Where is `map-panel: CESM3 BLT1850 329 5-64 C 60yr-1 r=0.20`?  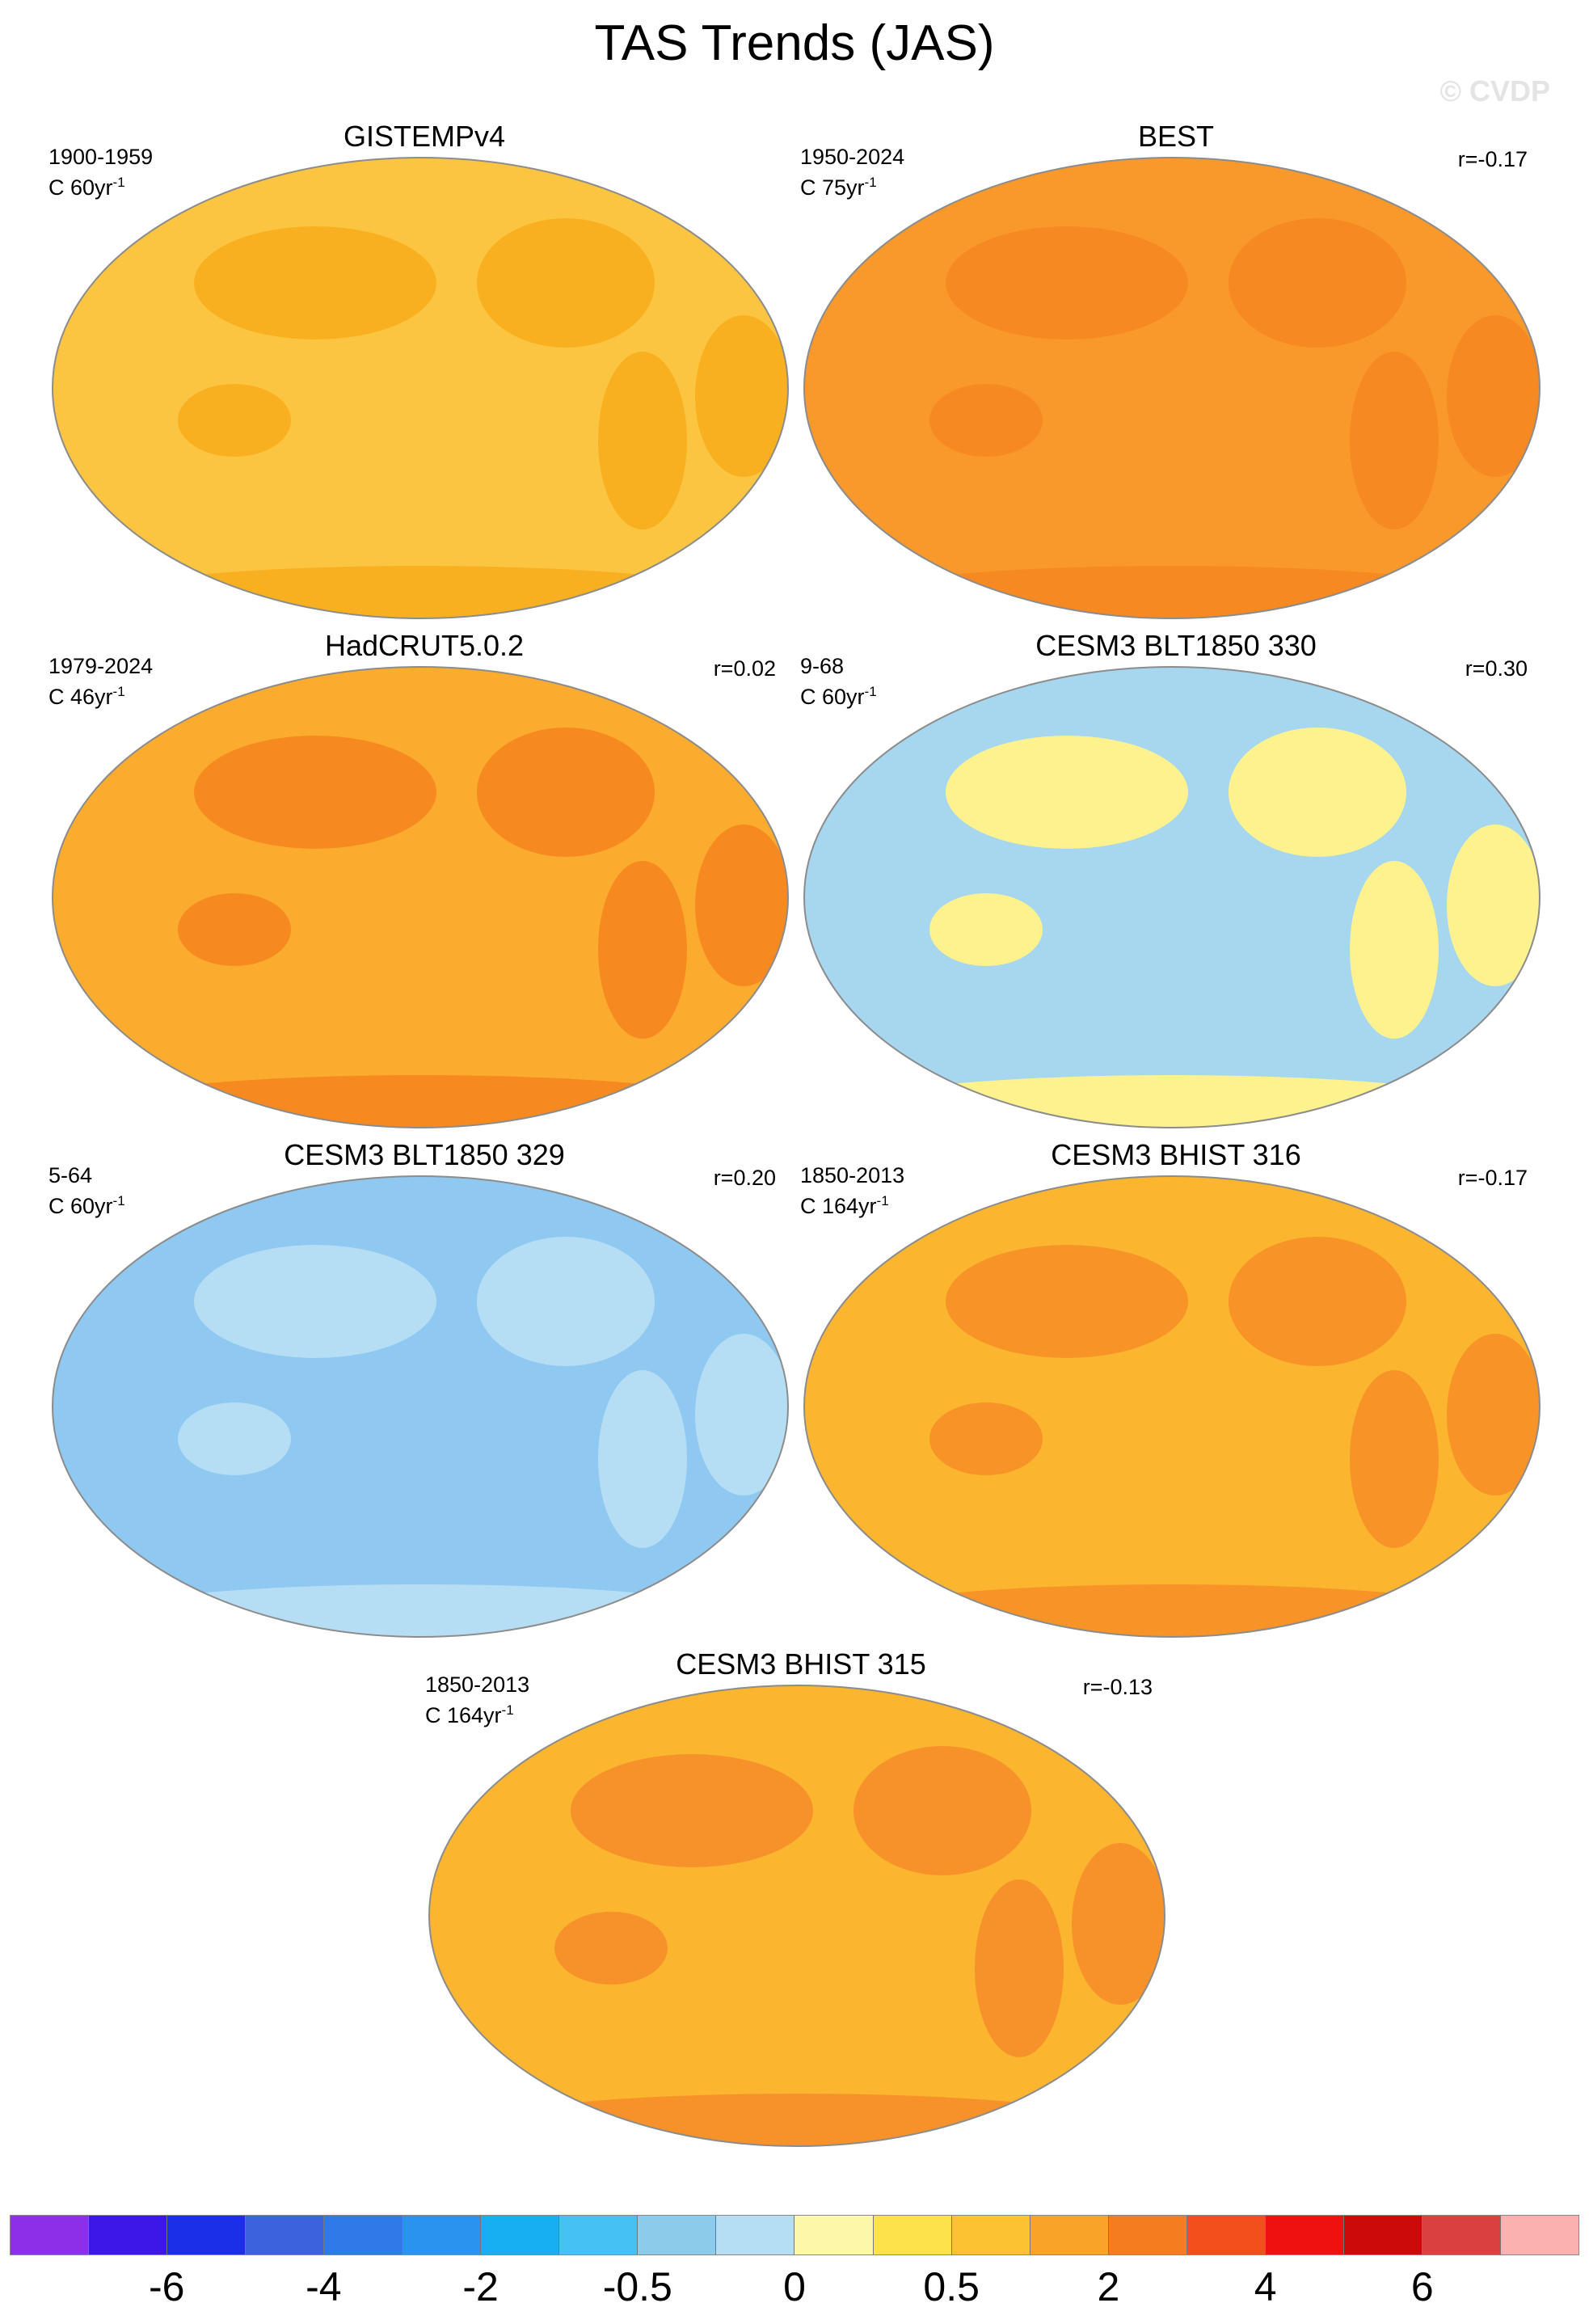 map-panel: CESM3 BLT1850 329 5-64 C 60yr-1 r=0.20 is located at coordinates (424, 1393).